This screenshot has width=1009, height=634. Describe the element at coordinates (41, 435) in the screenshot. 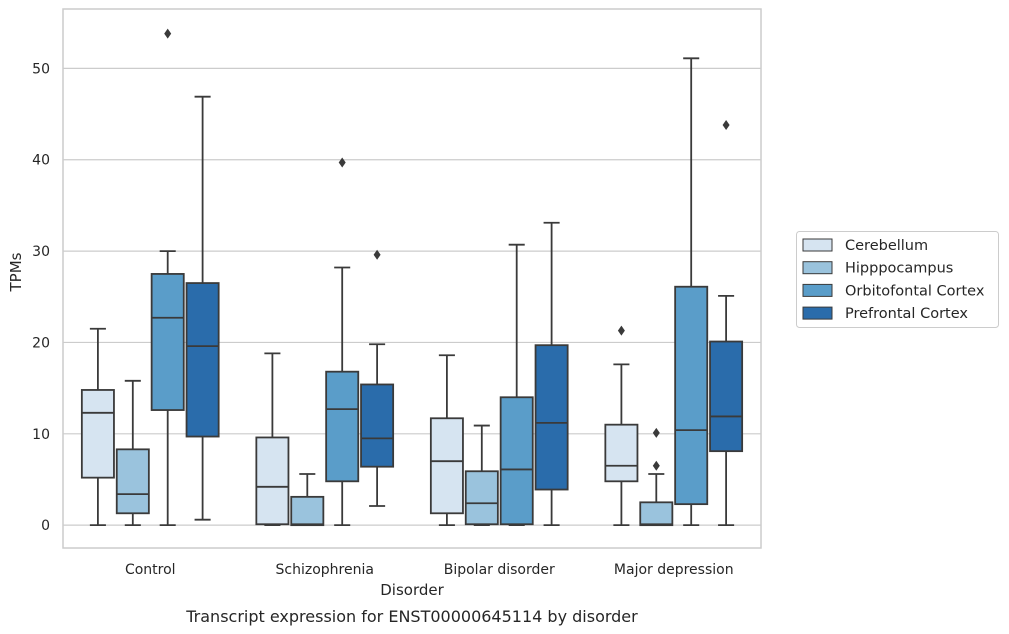

I see `y-tick-label: 10` at that location.